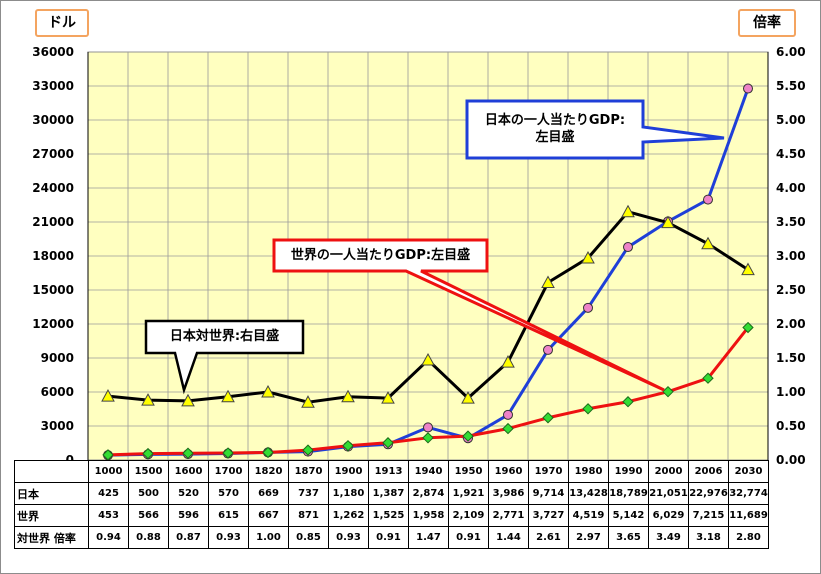 The width and height of the screenshot is (821, 574). Describe the element at coordinates (53, 222) in the screenshot. I see `left-tick-label: 21000` at that location.